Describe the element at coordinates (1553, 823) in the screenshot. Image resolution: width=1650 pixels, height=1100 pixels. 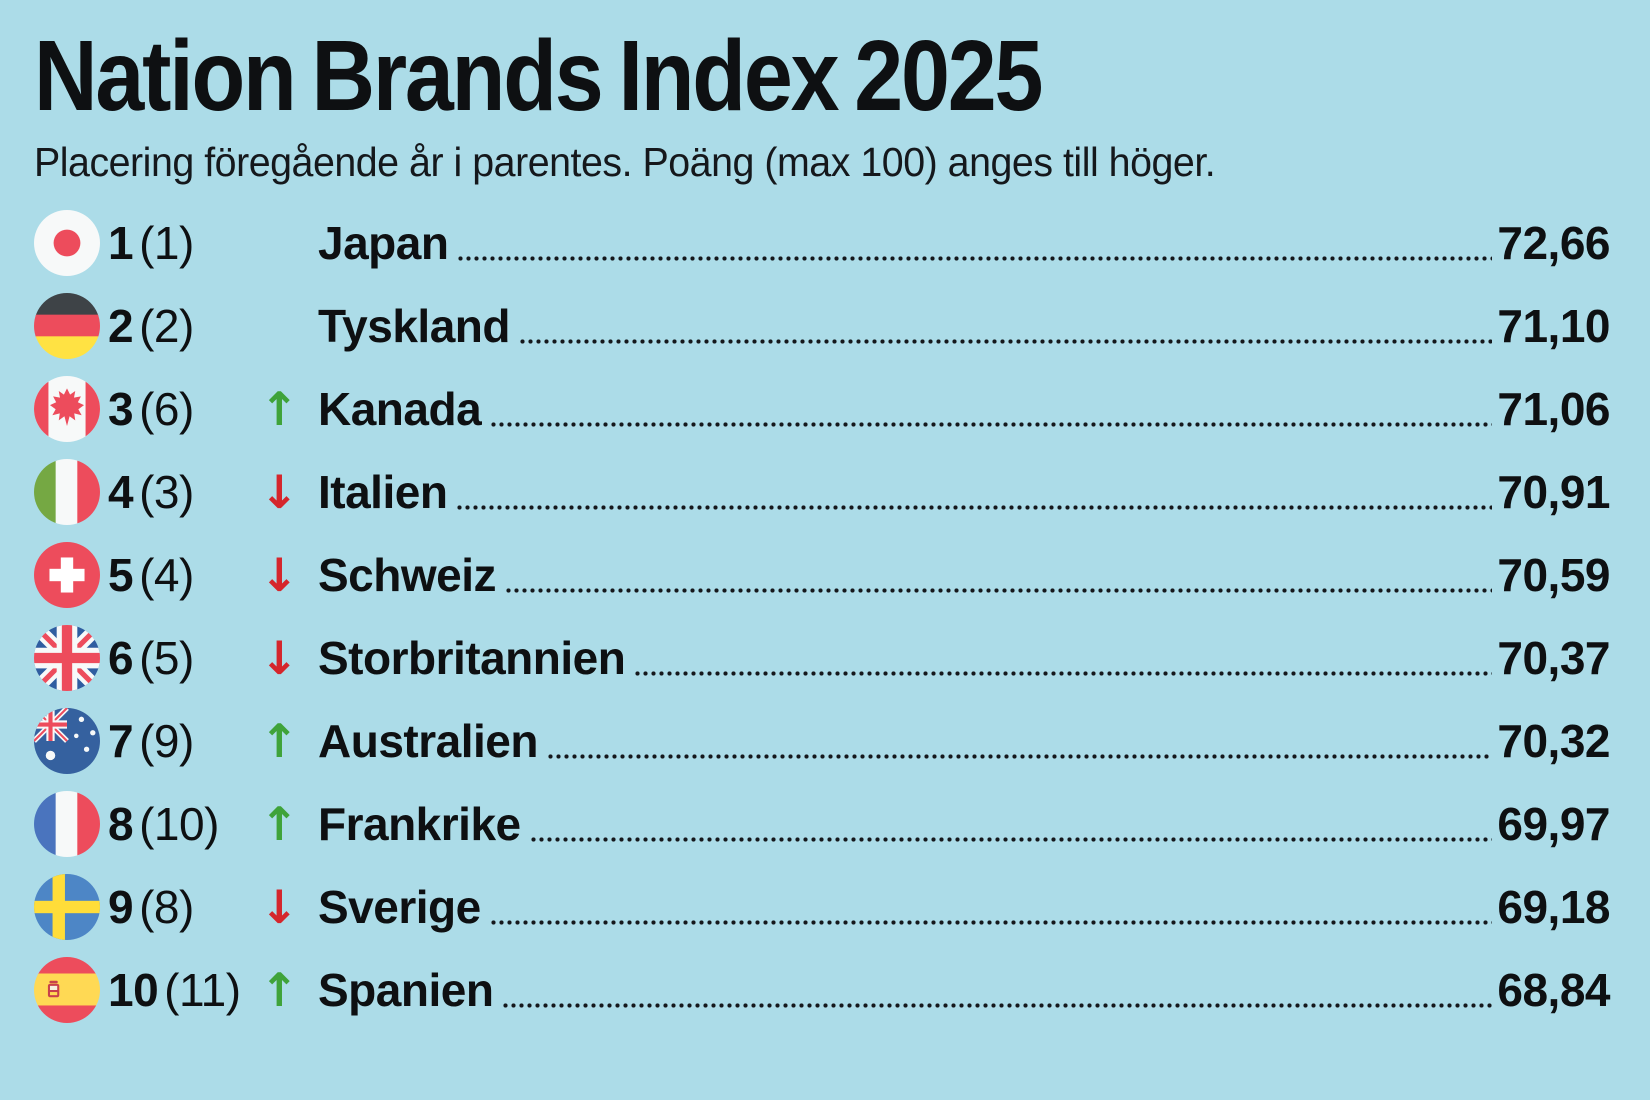
I see `score-value: 69,97` at that location.